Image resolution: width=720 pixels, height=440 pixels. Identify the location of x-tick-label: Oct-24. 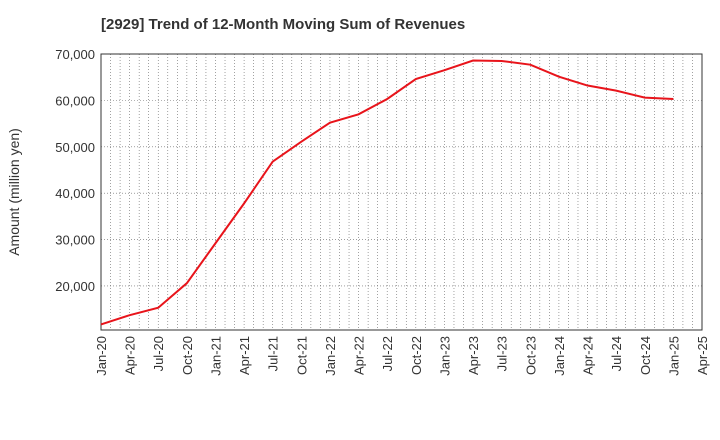
(645, 355).